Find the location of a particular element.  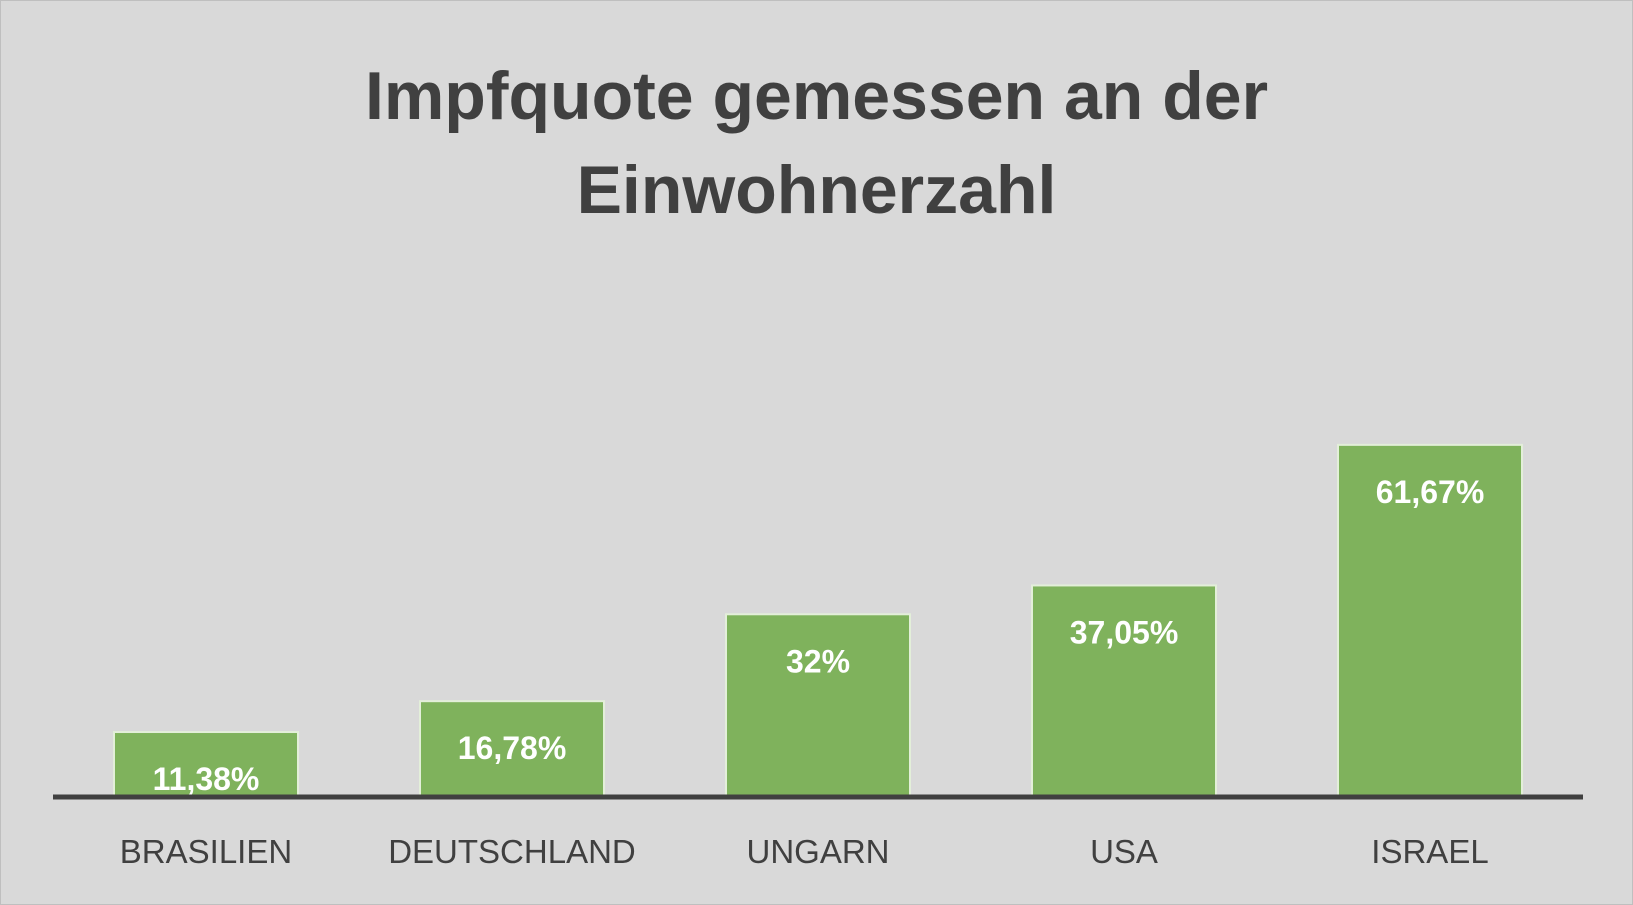

data-label-usa: 37,05% is located at coordinates (1124, 632).